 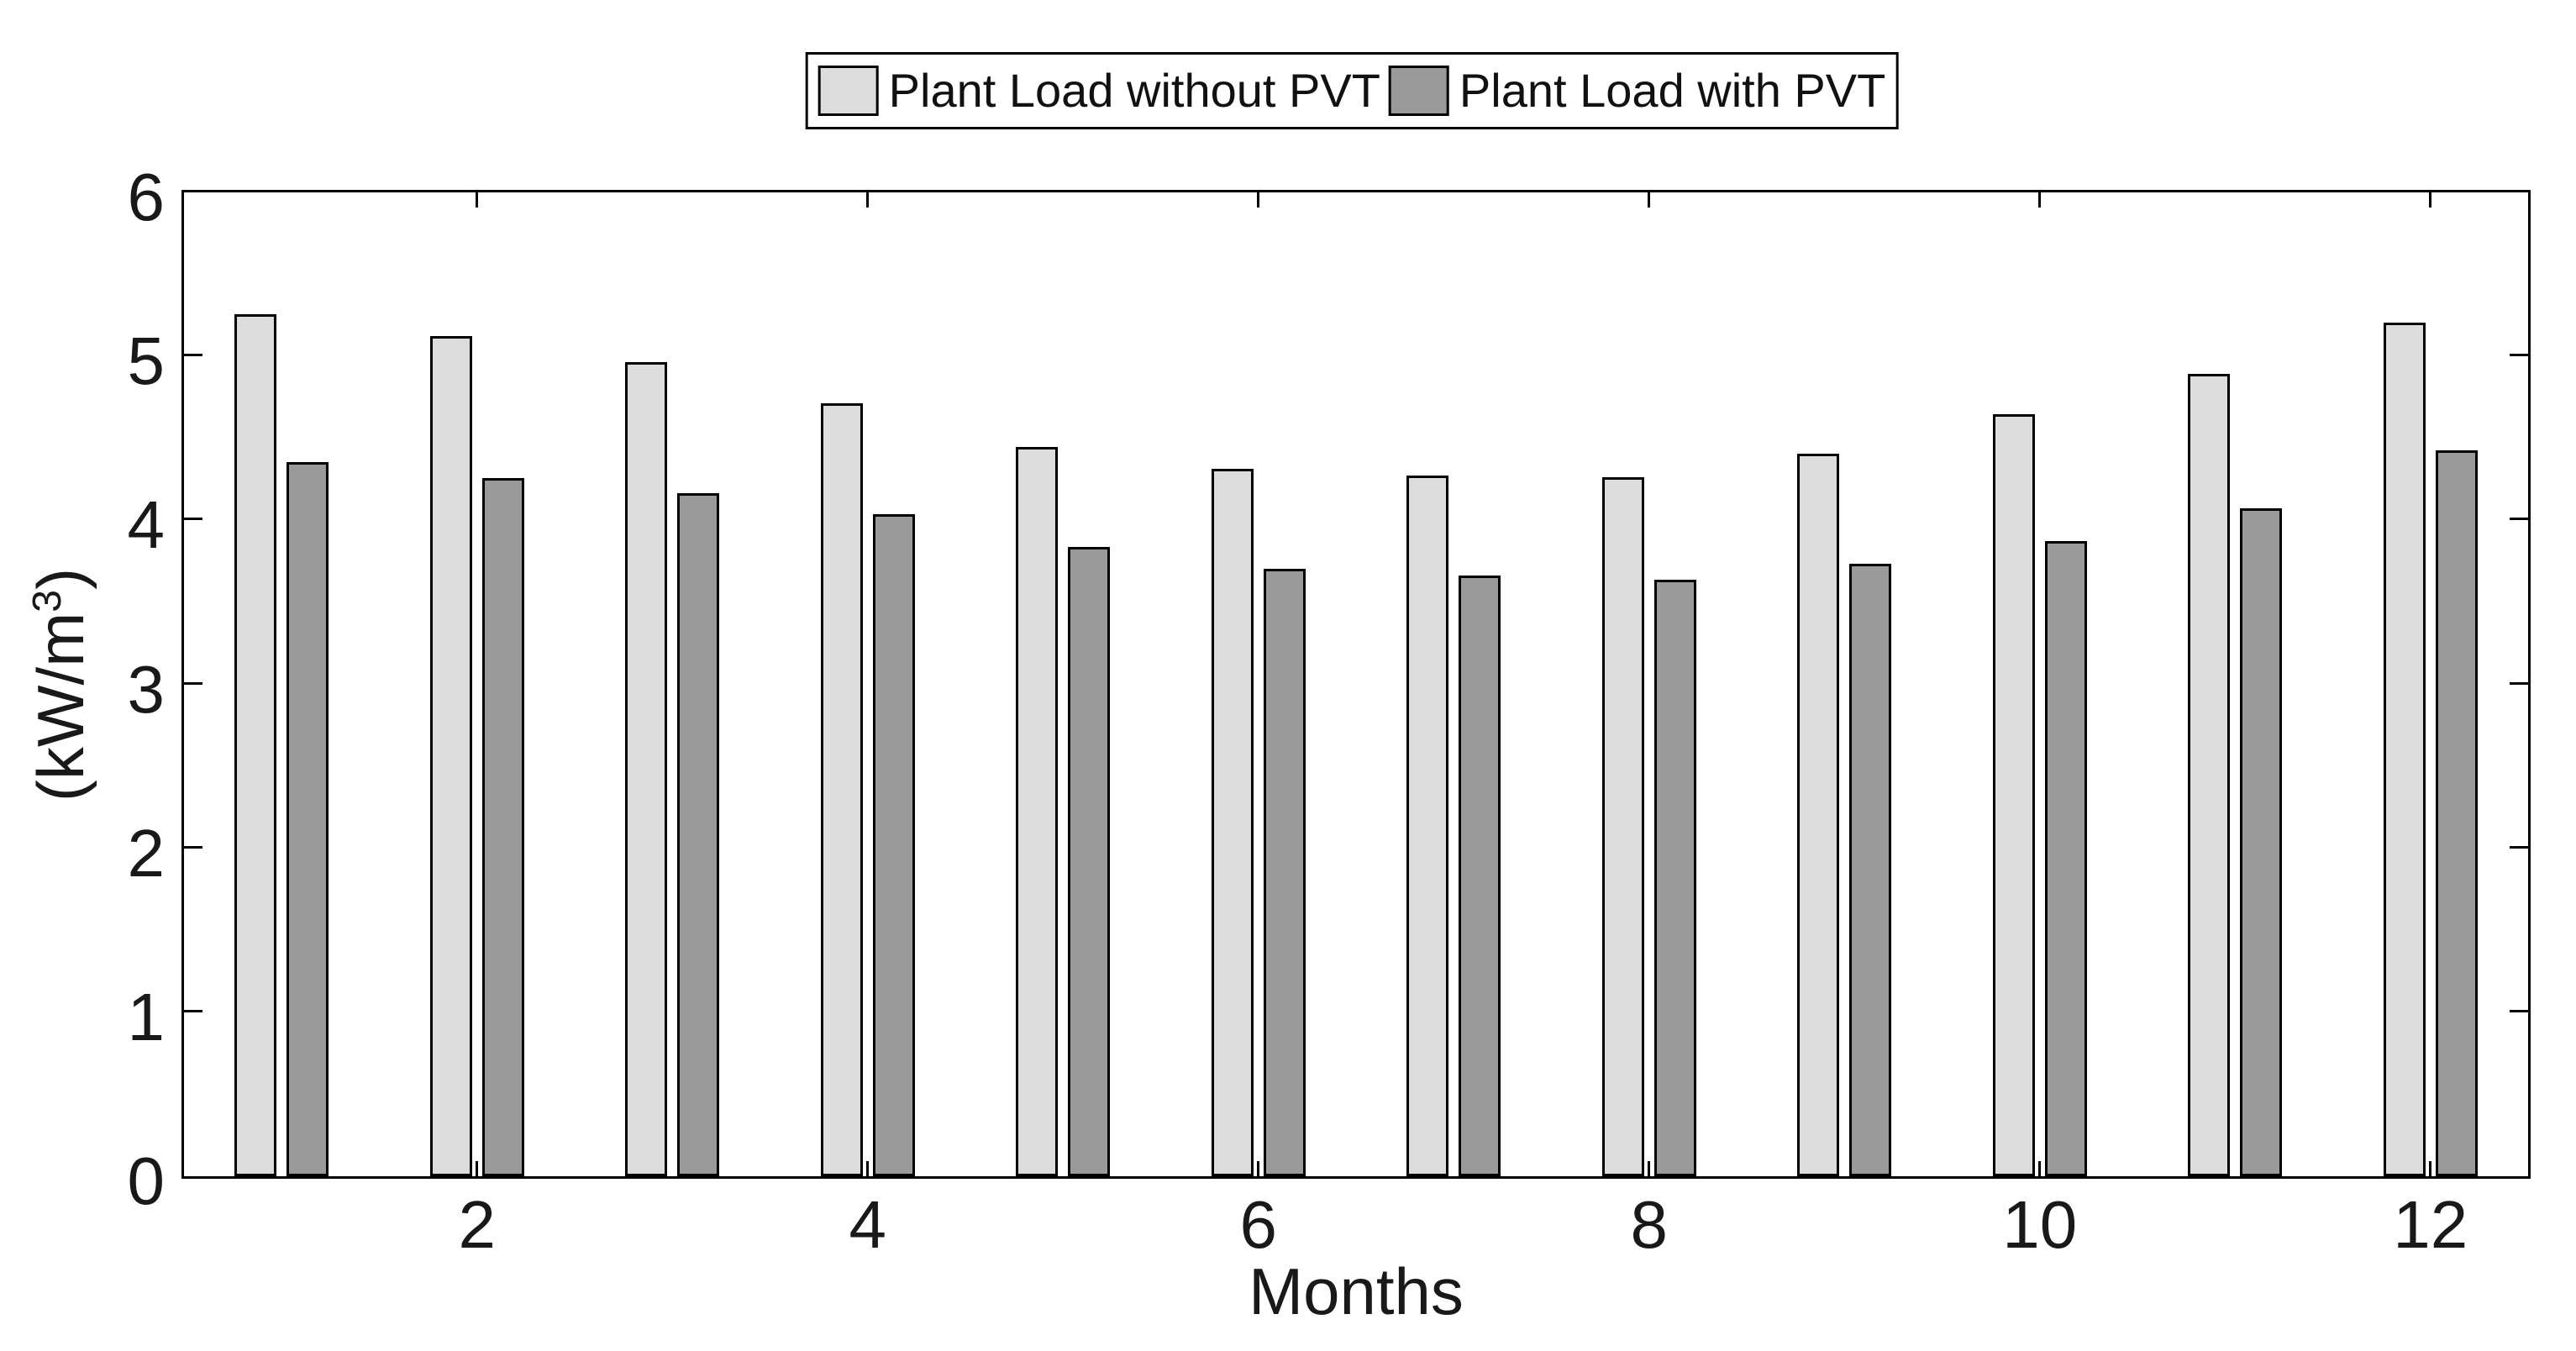 What do you see at coordinates (1356, 1291) in the screenshot?
I see `x-axis-label: Months` at bounding box center [1356, 1291].